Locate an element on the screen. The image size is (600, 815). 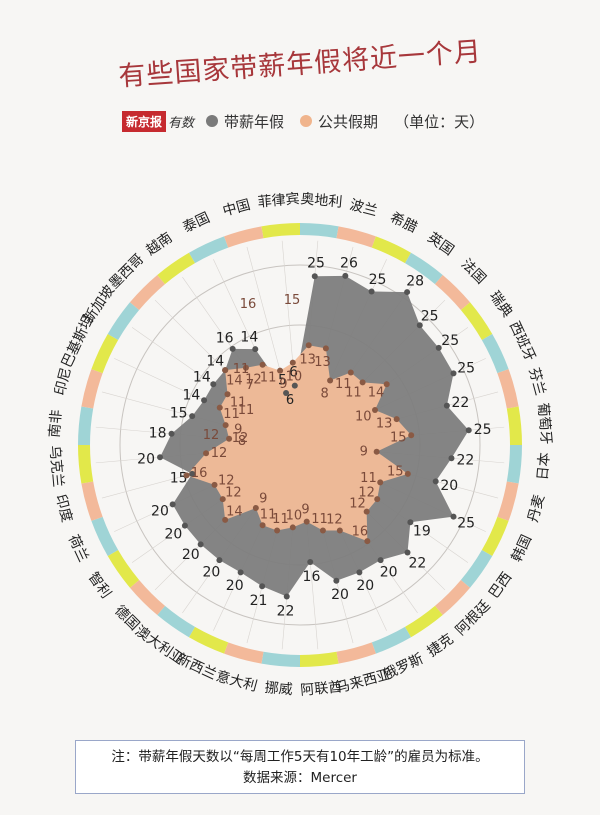
country-label: 阿根廷 is located at coordinates (473, 618).